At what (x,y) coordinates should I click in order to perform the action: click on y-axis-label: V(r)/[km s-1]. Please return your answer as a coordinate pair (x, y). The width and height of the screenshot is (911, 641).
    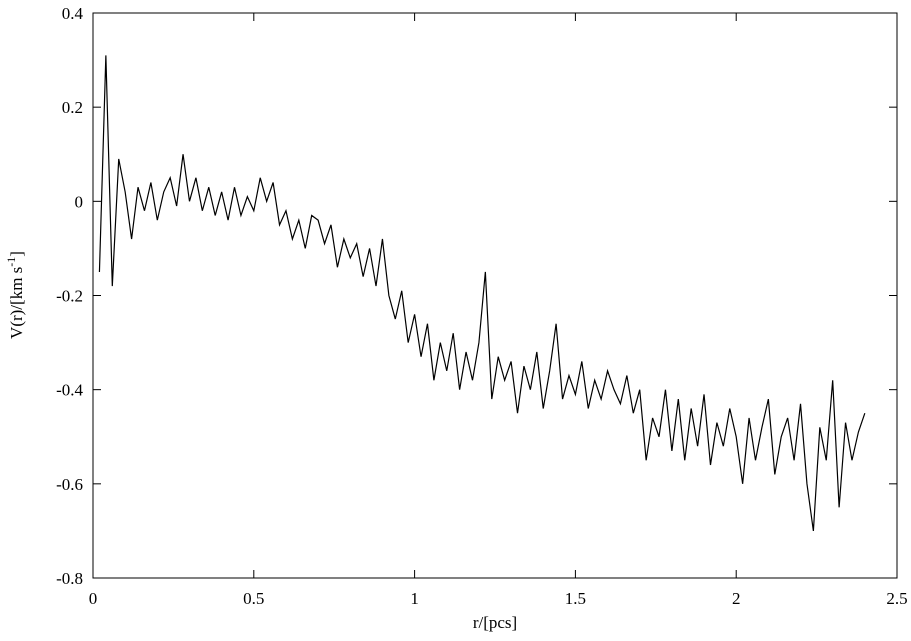
    Looking at the image, I should click on (15, 295).